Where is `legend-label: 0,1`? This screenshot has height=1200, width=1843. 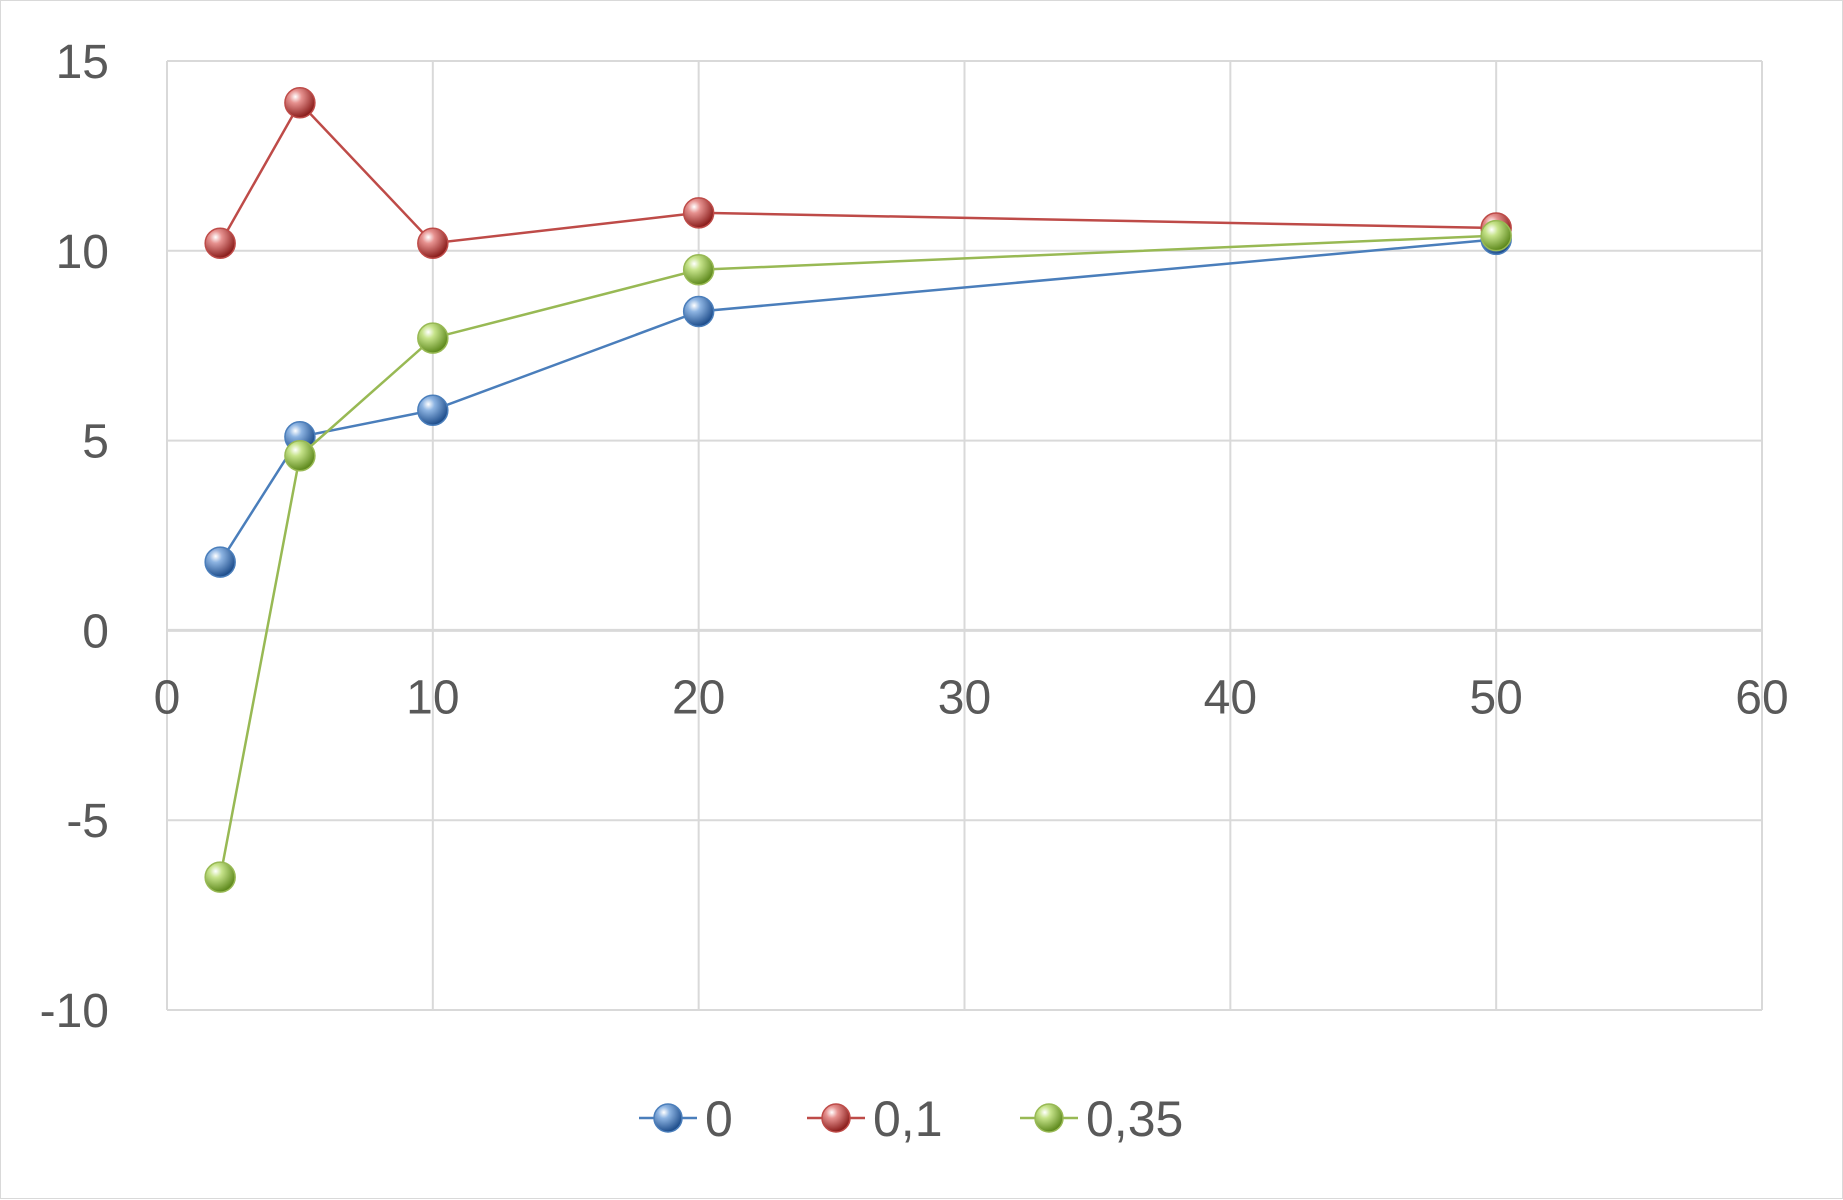
legend-label: 0,1 is located at coordinates (908, 1119).